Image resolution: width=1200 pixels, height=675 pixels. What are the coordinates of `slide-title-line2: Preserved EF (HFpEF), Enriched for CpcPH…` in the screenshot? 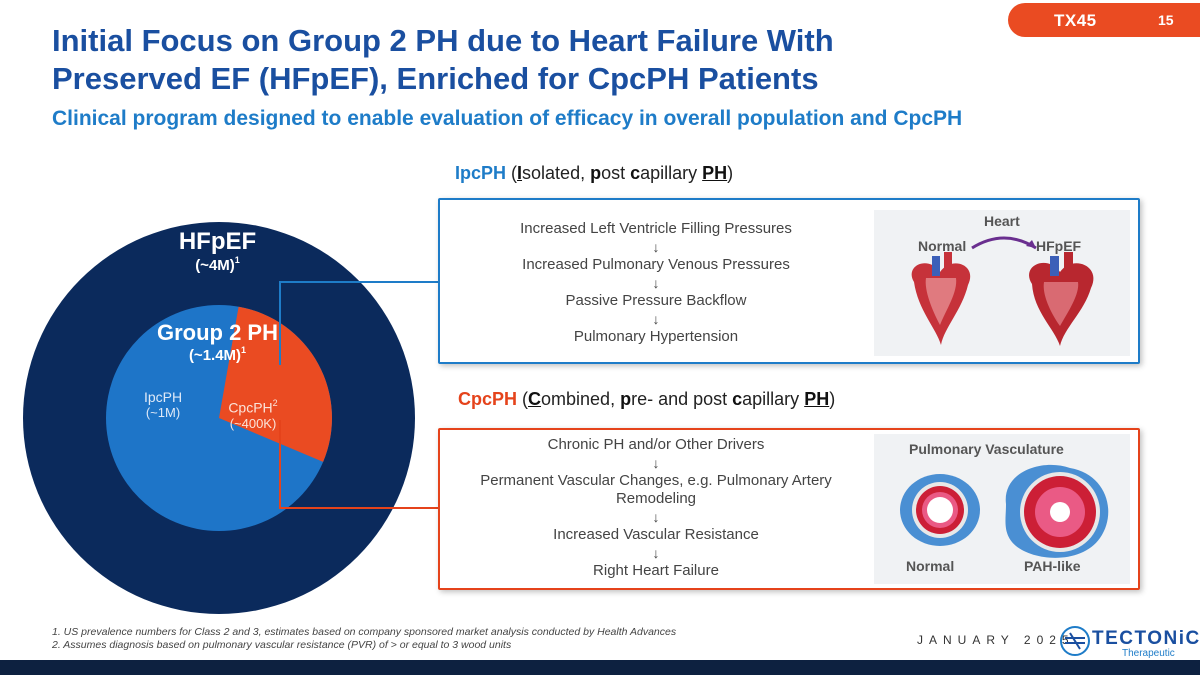 It's located at (435, 78).